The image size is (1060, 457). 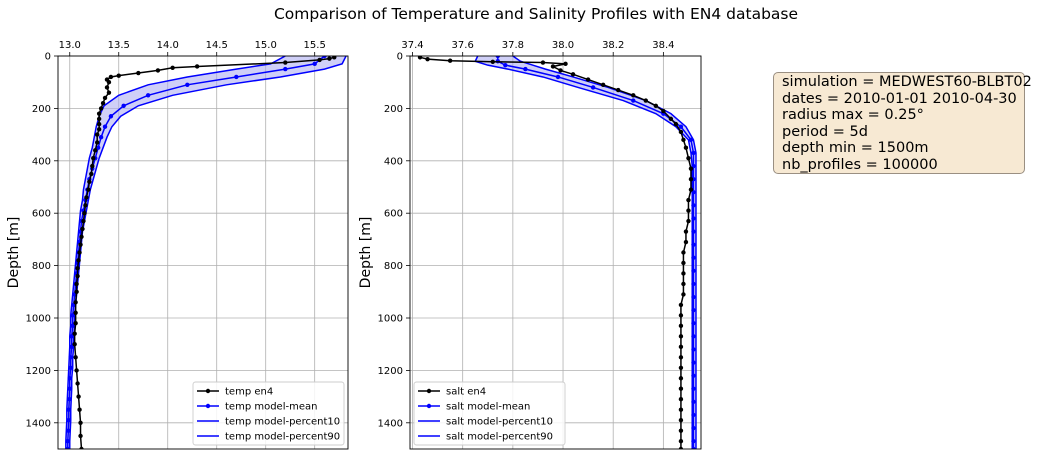 I want to click on y-tick-label: 1000, so click(x=38, y=319).